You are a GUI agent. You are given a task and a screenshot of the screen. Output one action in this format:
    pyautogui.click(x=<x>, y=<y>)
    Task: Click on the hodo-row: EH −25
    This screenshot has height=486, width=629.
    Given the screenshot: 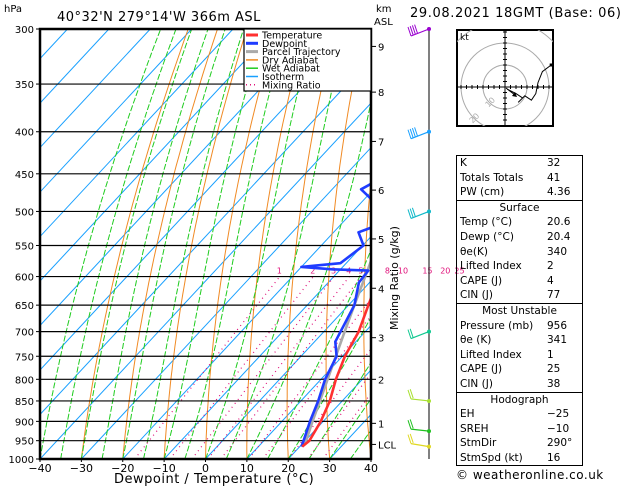 What is the action you would take?
    pyautogui.click(x=515, y=414)
    